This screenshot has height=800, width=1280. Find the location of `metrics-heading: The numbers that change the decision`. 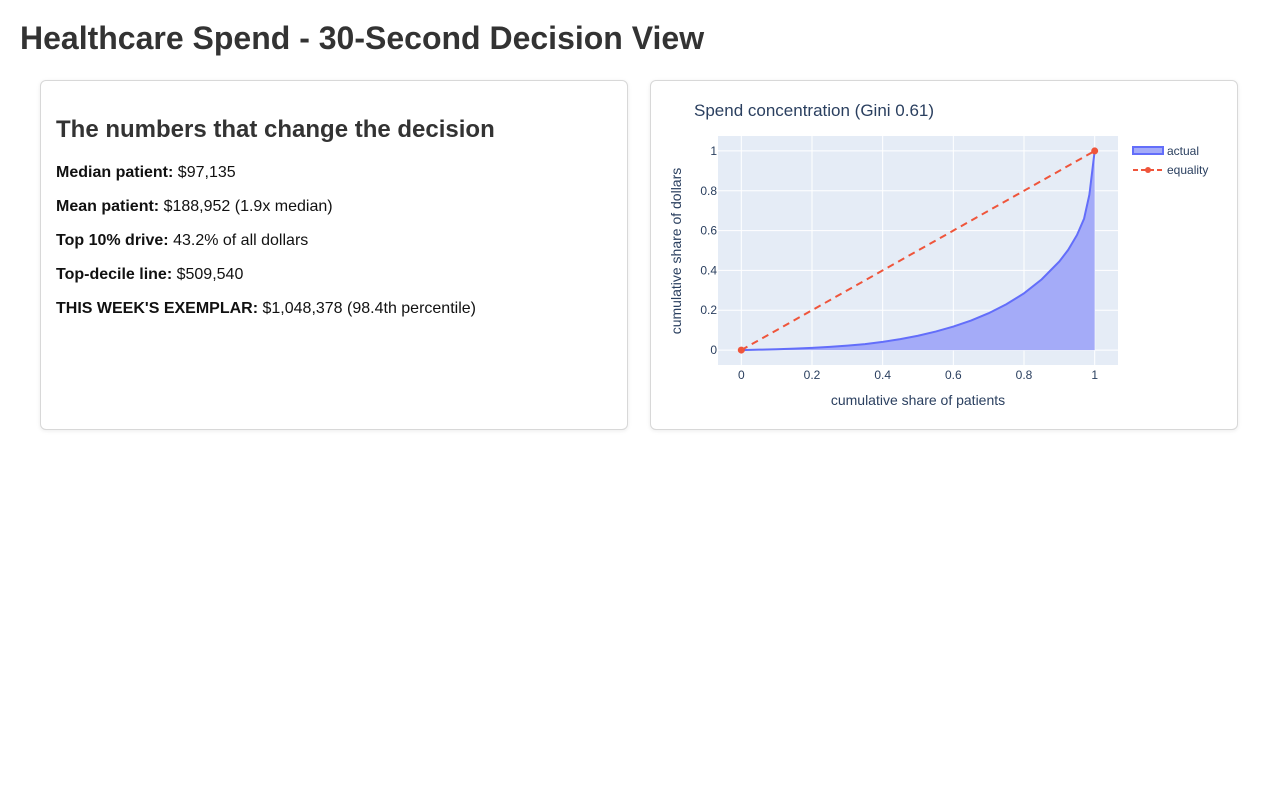

metrics-heading: The numbers that change the decision is located at coordinates (275, 129).